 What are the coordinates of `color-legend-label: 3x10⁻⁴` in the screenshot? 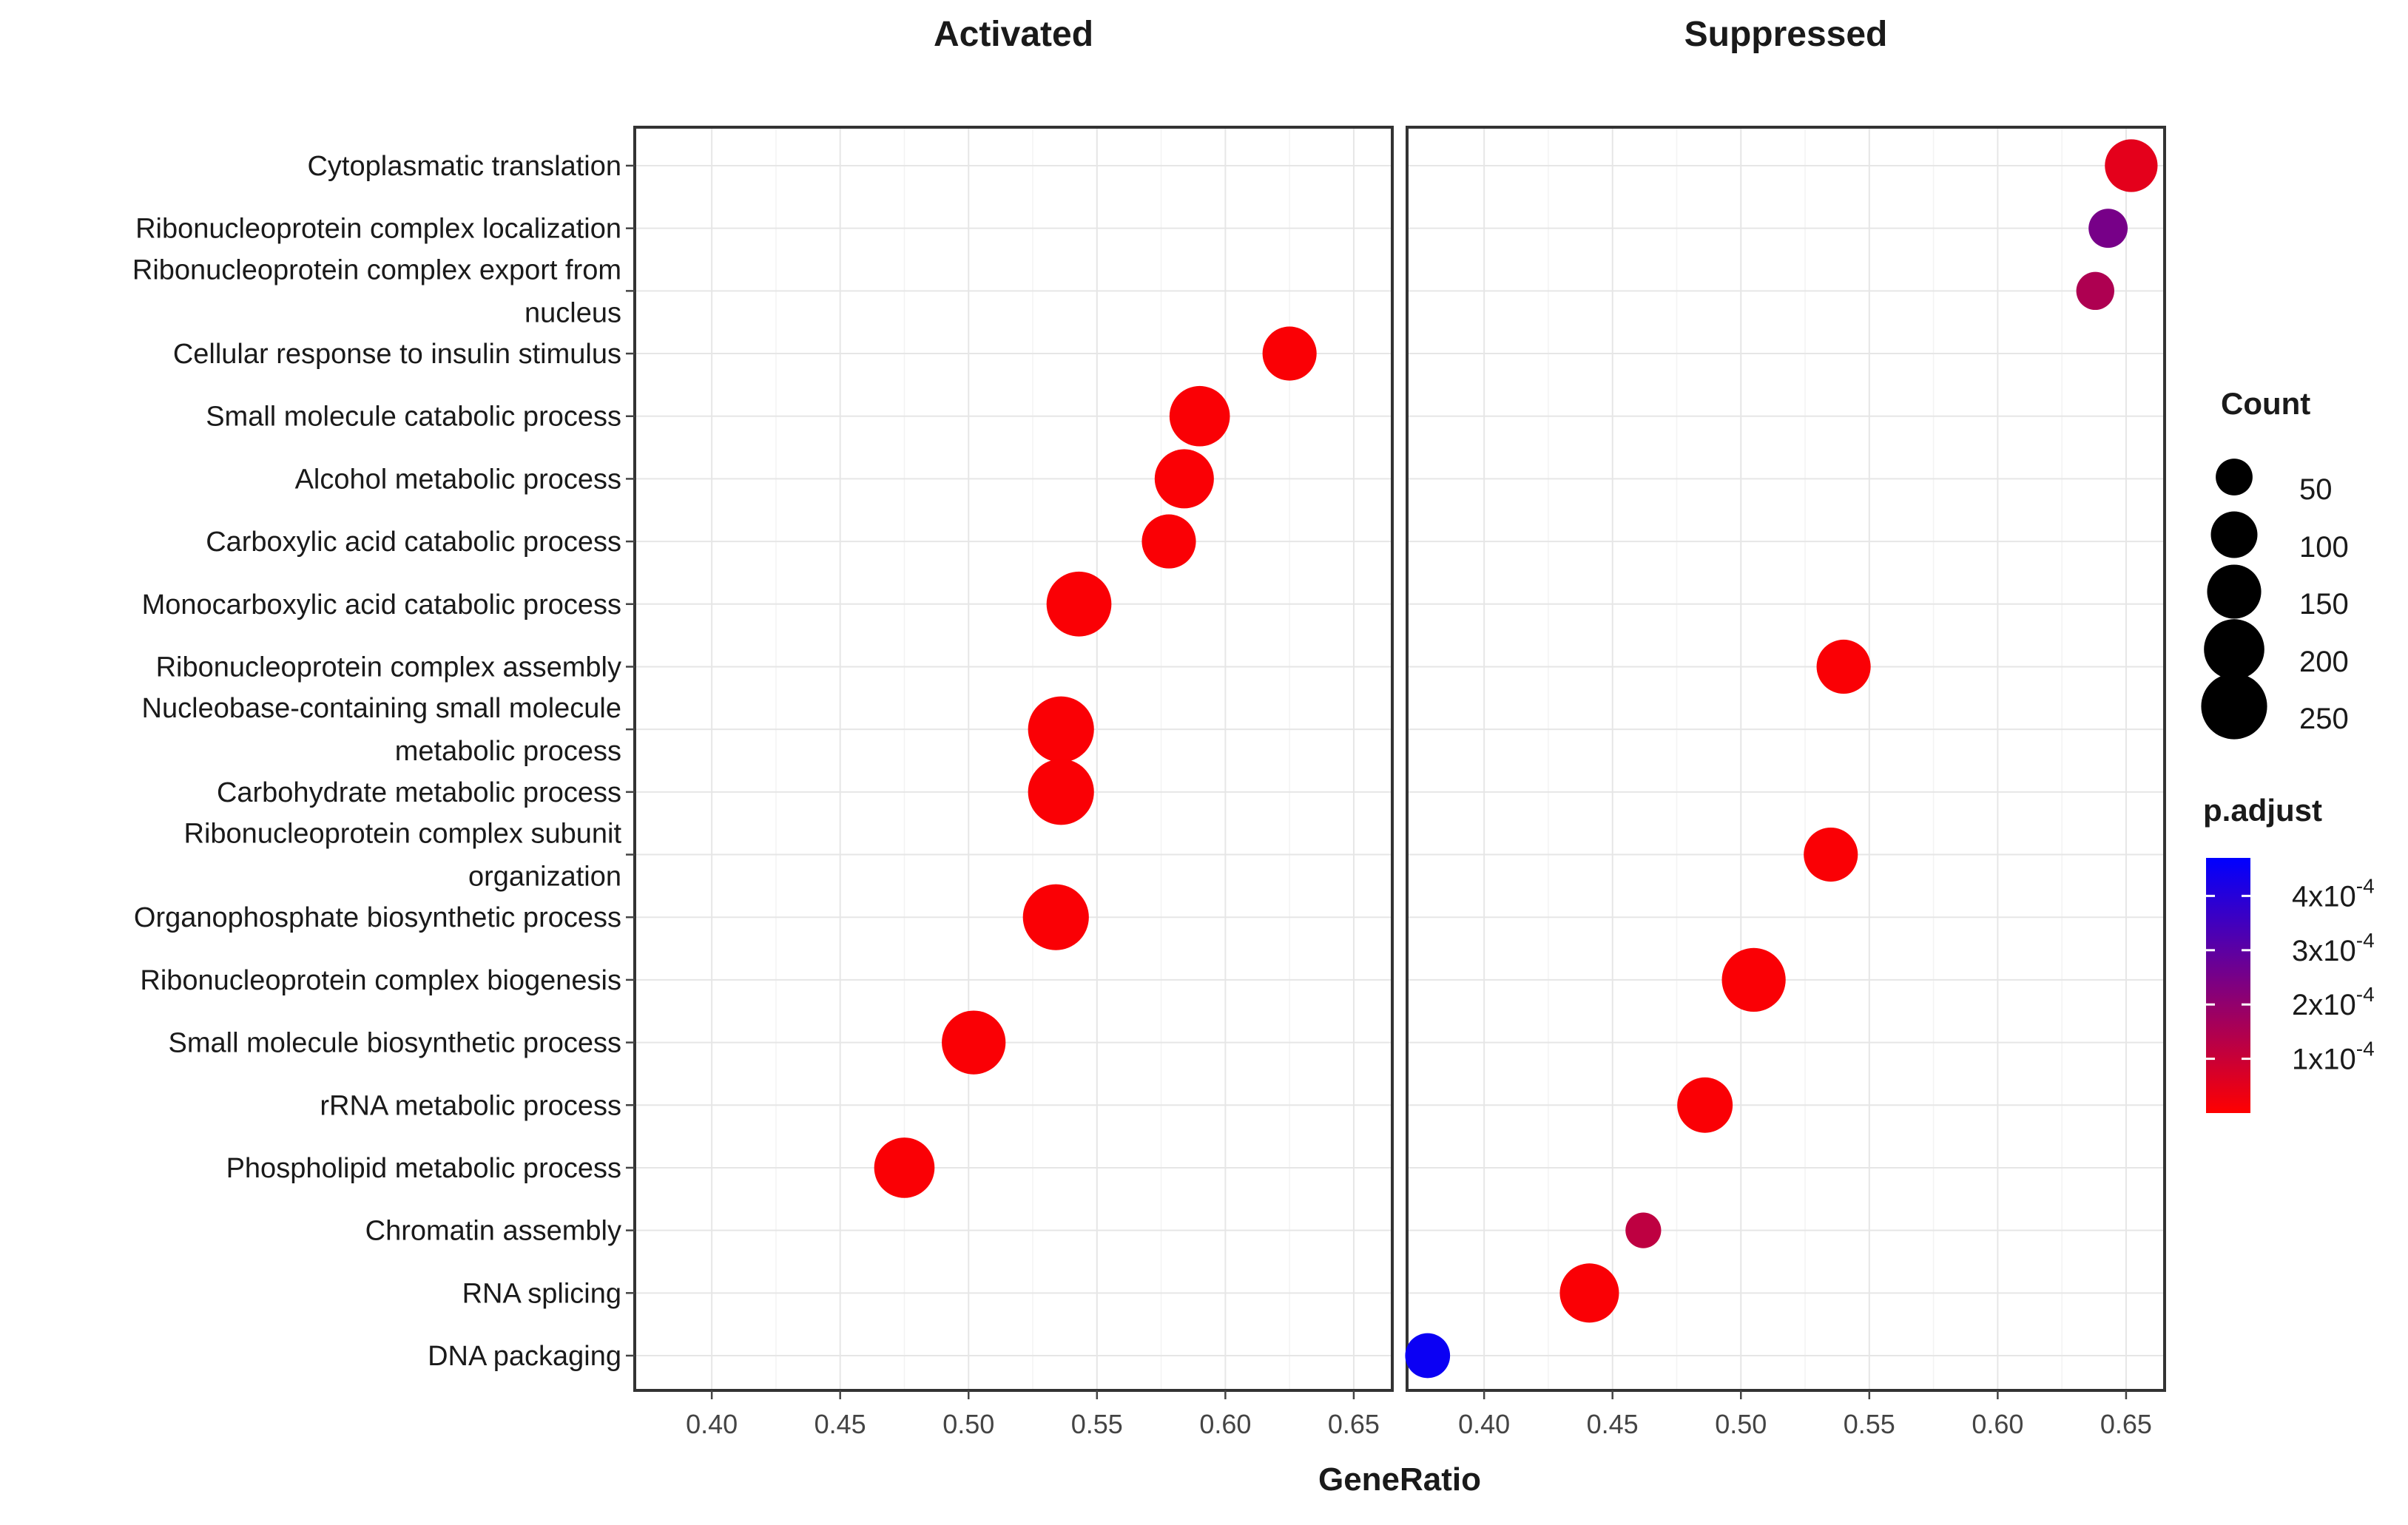 It's located at (2333, 948).